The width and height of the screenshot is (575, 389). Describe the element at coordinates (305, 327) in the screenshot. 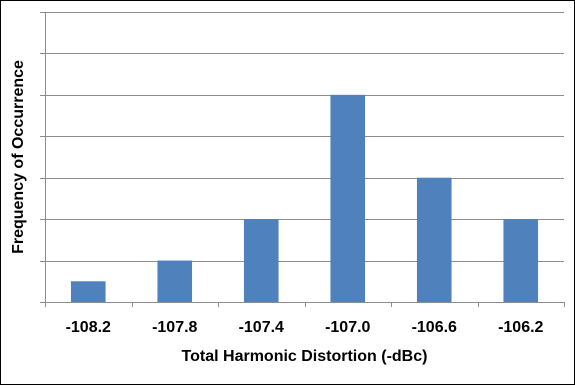

I see `x-tick-labels: -108.2 -107.8 -107.4 -107.0 -106.6 -106.2` at that location.